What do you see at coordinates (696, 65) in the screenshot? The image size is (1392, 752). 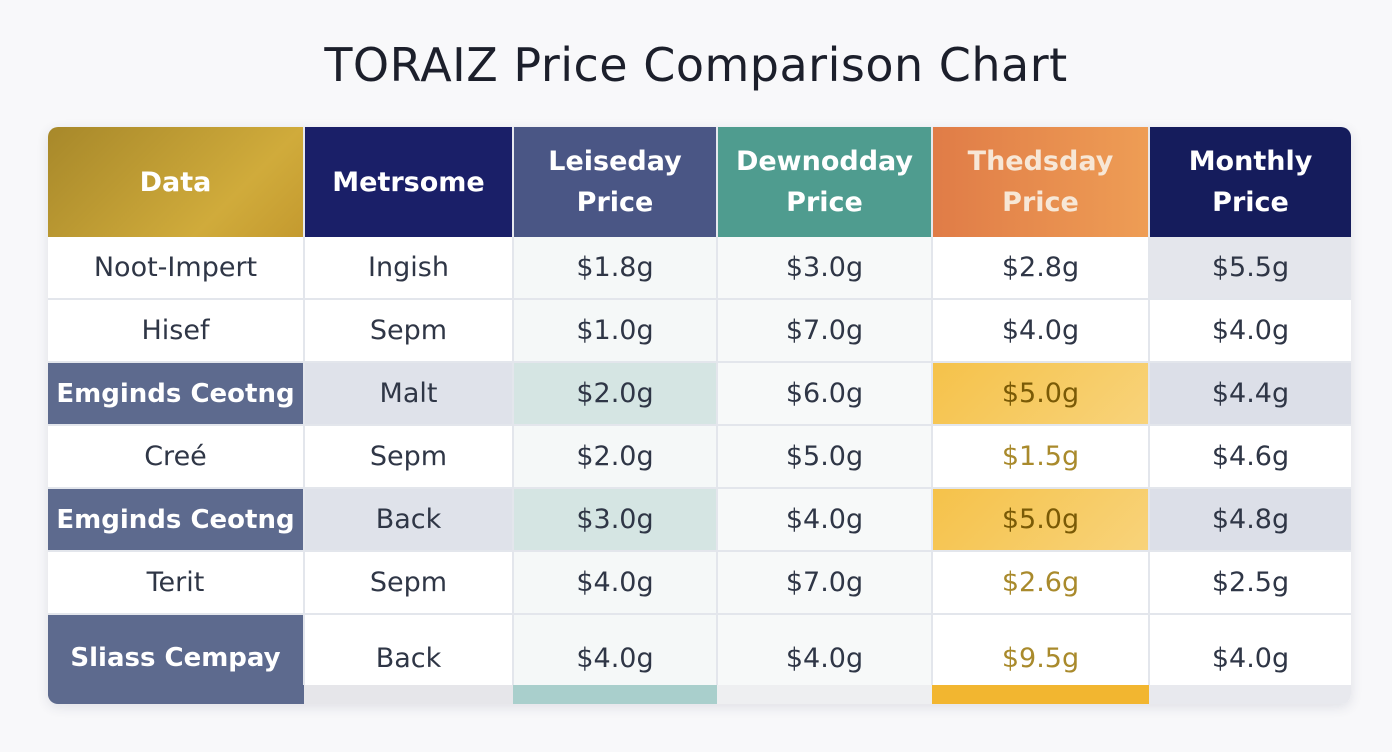 I see `chart-title: TORAIZ Price Comparison Chart` at bounding box center [696, 65].